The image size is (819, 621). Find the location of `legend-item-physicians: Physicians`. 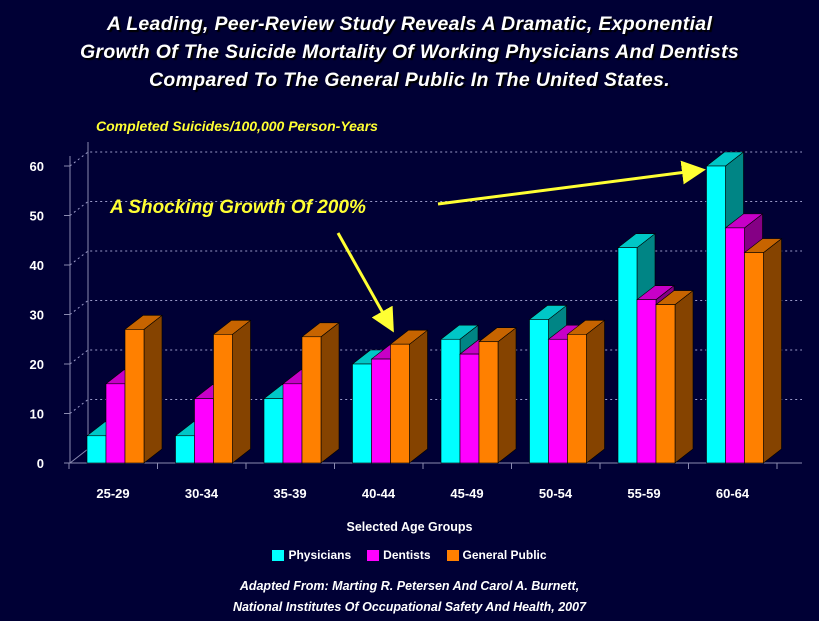

legend-item-physicians: Physicians is located at coordinates (311, 555).